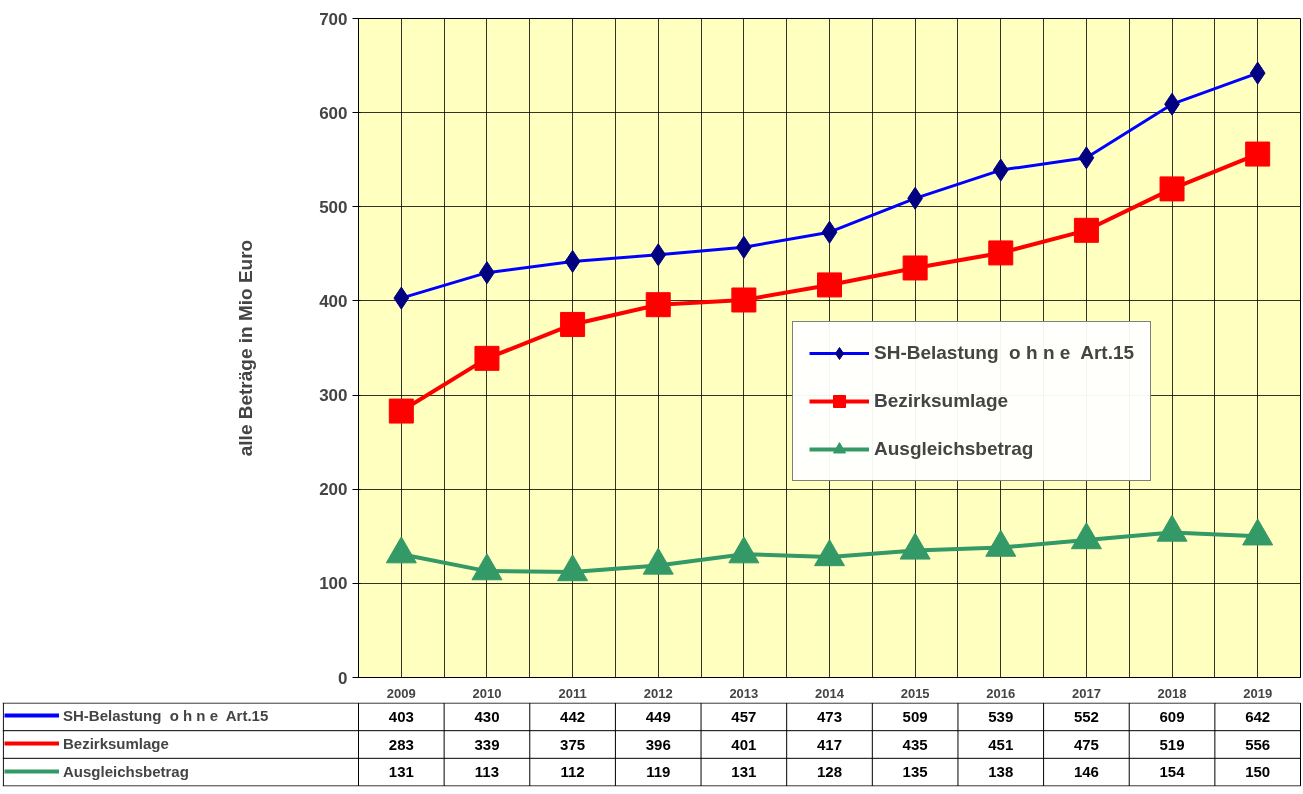 The width and height of the screenshot is (1303, 794). I want to click on legend-label: Bezirksumlage, so click(941, 401).